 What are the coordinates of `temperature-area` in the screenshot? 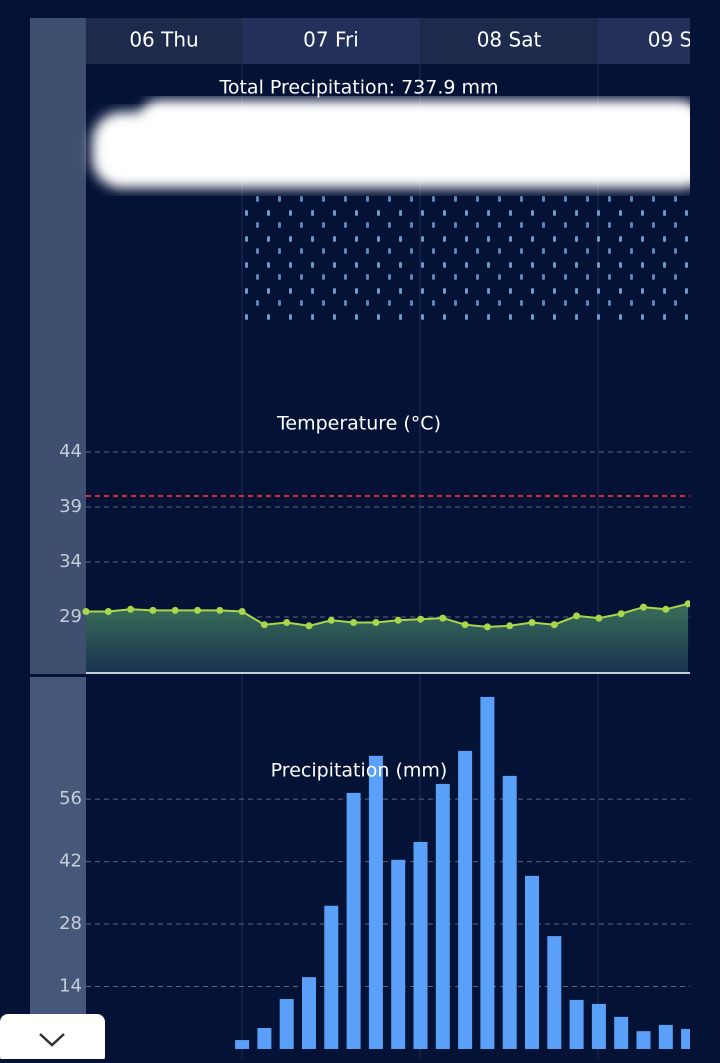 It's located at (387, 637).